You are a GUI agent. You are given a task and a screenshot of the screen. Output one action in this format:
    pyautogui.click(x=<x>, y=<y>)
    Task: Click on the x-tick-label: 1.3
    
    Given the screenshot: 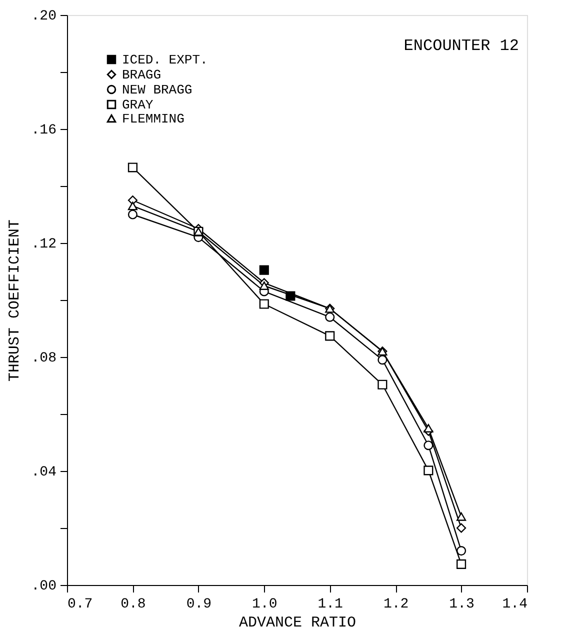 What is the action you would take?
    pyautogui.click(x=461, y=604)
    